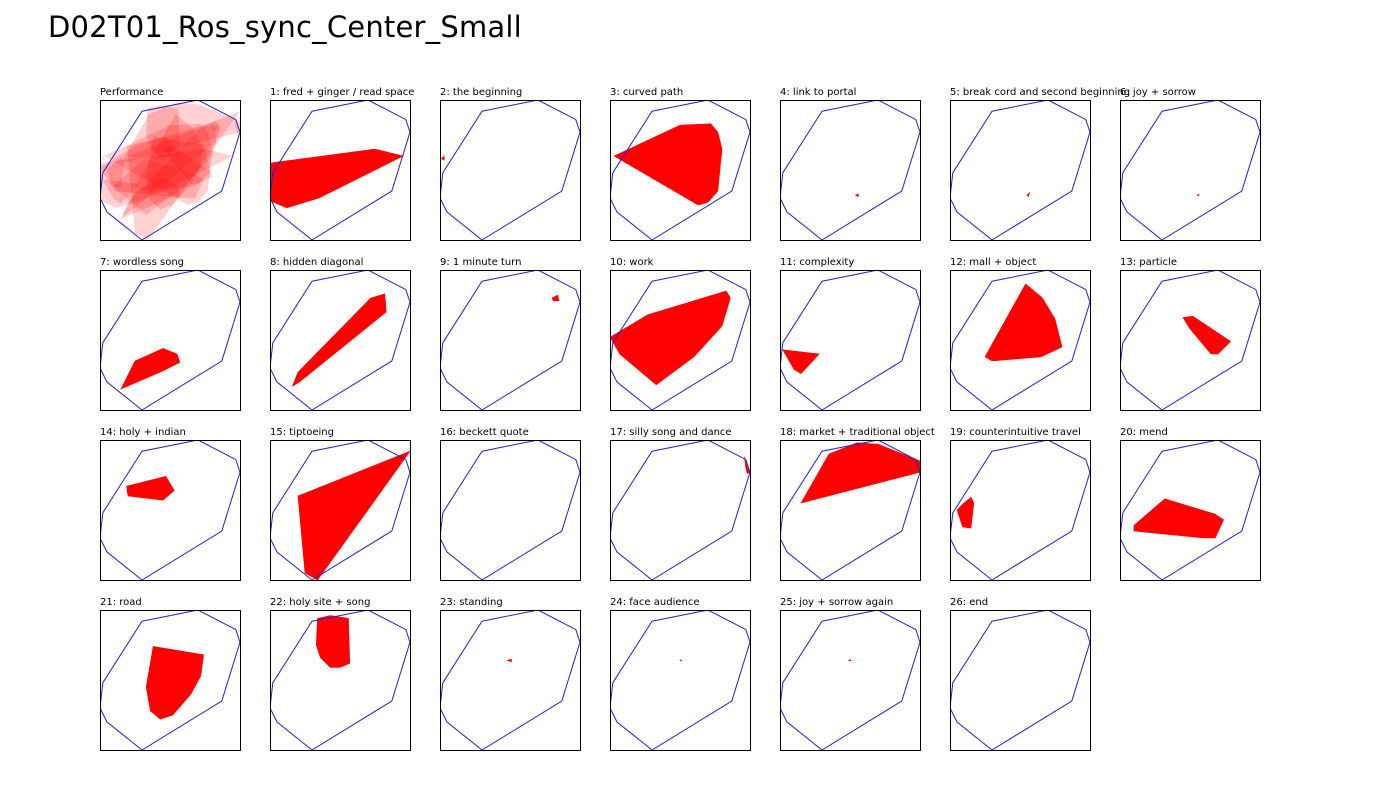  I want to click on panel: 26: end, so click(1020, 674).